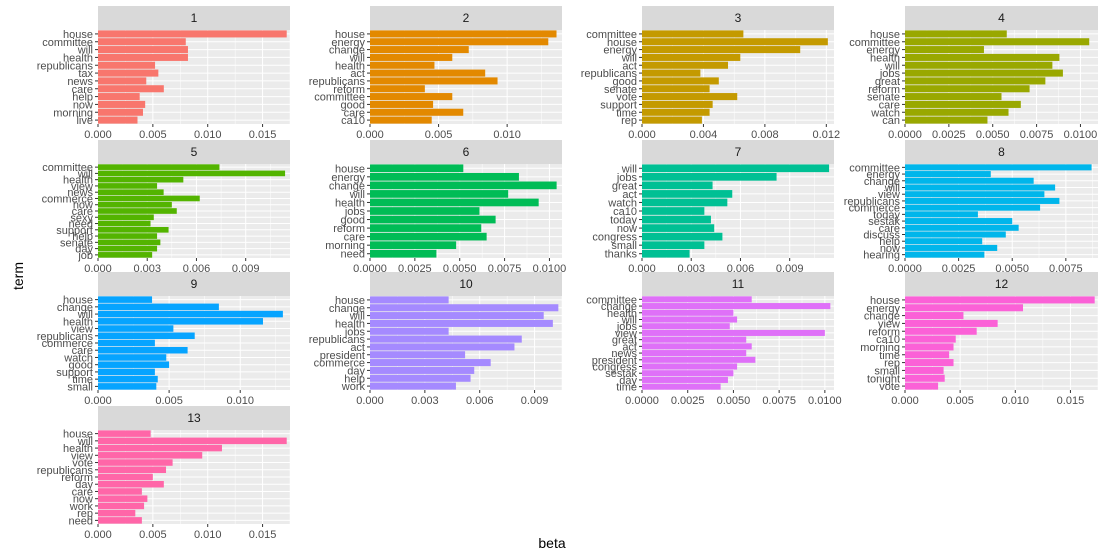 The height and width of the screenshot is (559, 1104). Describe the element at coordinates (180, 321) in the screenshot. I see `bar-health` at that location.